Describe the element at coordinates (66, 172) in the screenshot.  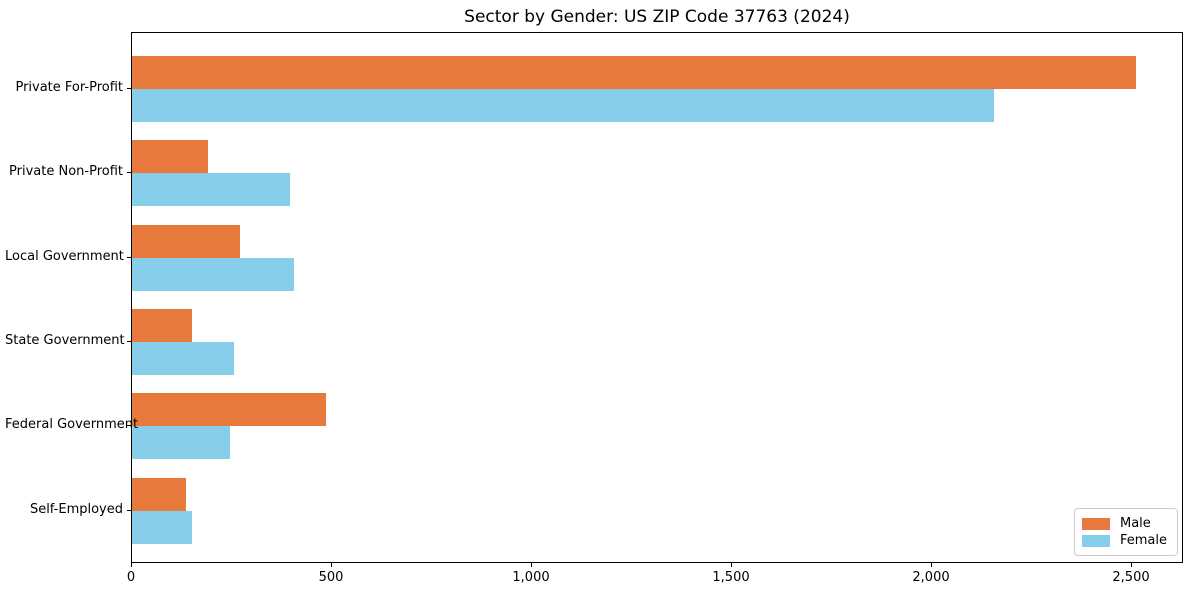
I see `y-category-label: Private Non-Profit` at that location.